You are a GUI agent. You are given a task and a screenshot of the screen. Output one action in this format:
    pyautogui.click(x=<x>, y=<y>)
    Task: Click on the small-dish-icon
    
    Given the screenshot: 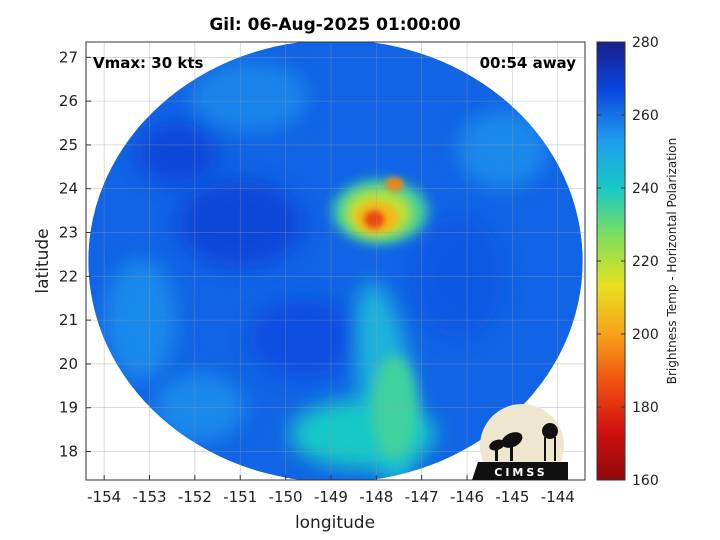 What is the action you would take?
    pyautogui.click(x=497, y=445)
    